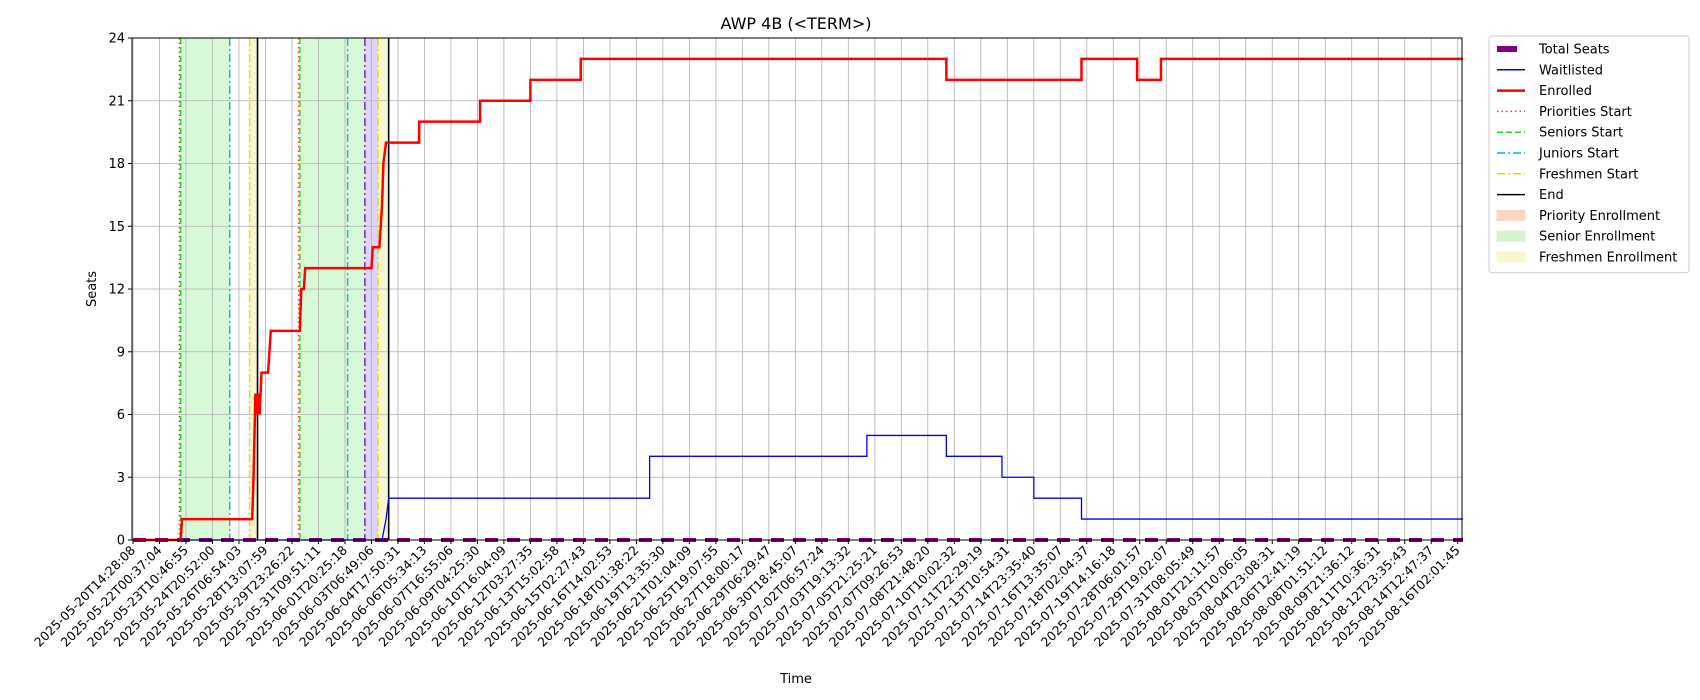  What do you see at coordinates (121, 478) in the screenshot?
I see `y-tick-label: 3` at bounding box center [121, 478].